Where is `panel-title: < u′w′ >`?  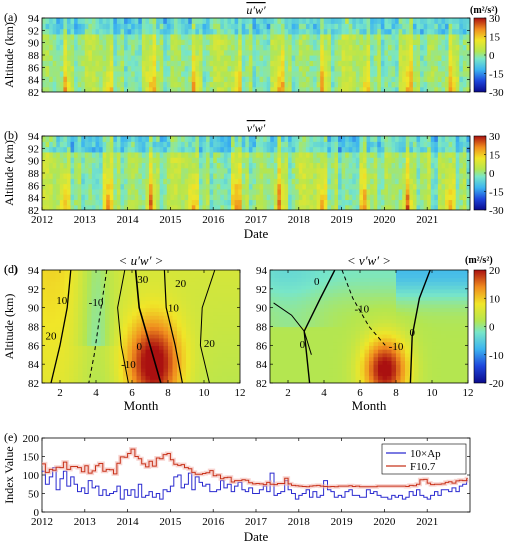
panel-title: < u′w′ > is located at coordinates (141, 260).